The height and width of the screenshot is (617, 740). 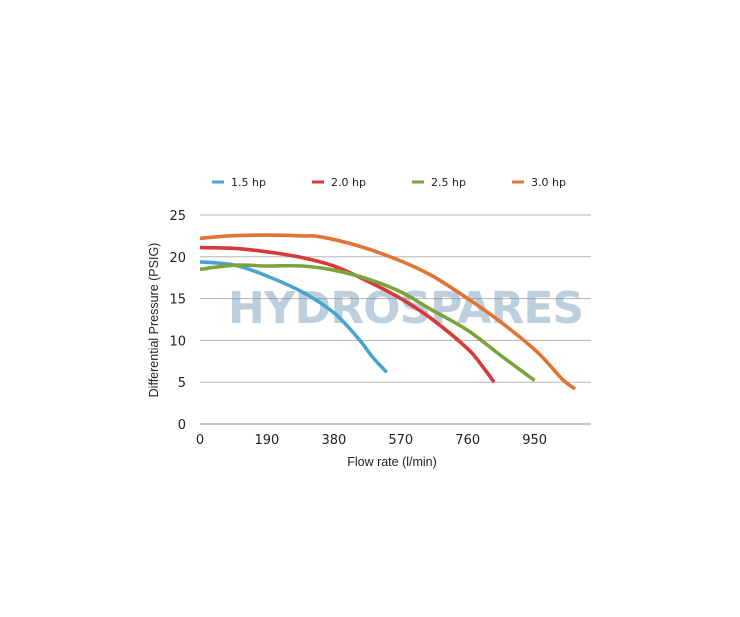 What do you see at coordinates (448, 182) in the screenshot?
I see `legend-entry: 2.5 hp` at bounding box center [448, 182].